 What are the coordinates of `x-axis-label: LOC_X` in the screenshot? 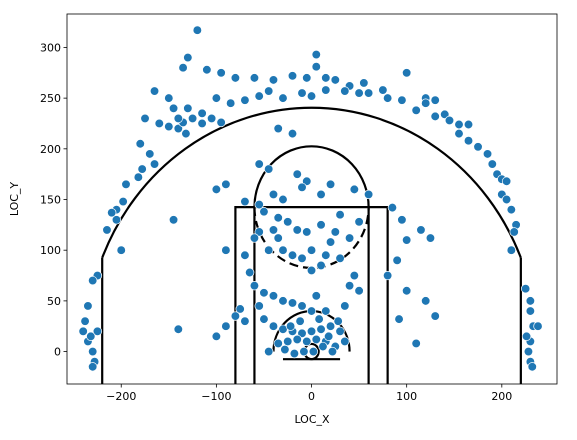 It's located at (312, 419).